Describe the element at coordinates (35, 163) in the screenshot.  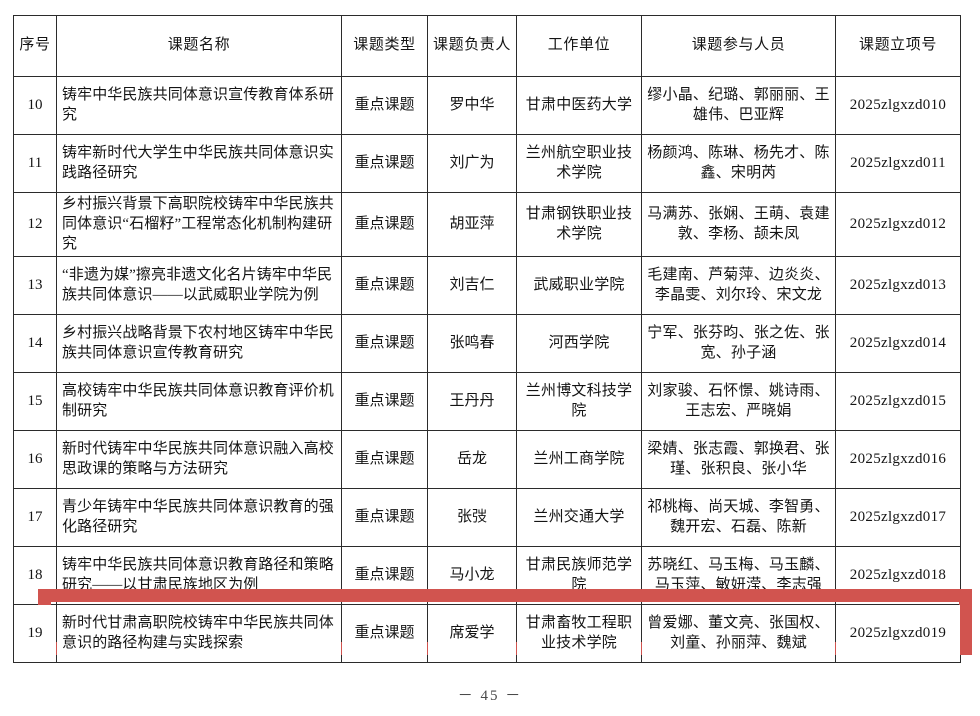
I see `row-cell-seq: 11` at that location.